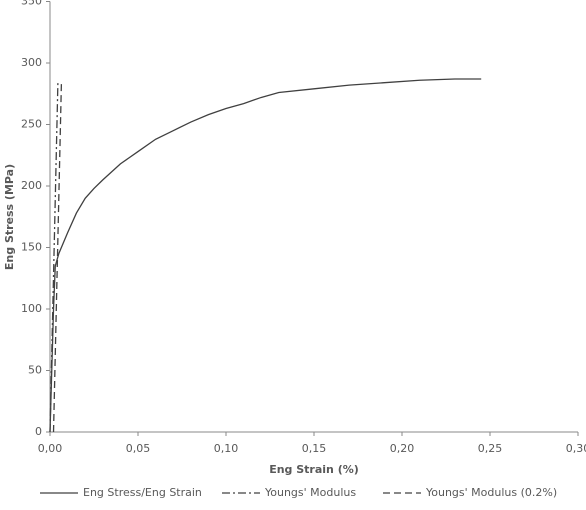 This screenshot has height=510, width=586. Describe the element at coordinates (31, 308) in the screenshot. I see `y-tick-label: 100` at that location.